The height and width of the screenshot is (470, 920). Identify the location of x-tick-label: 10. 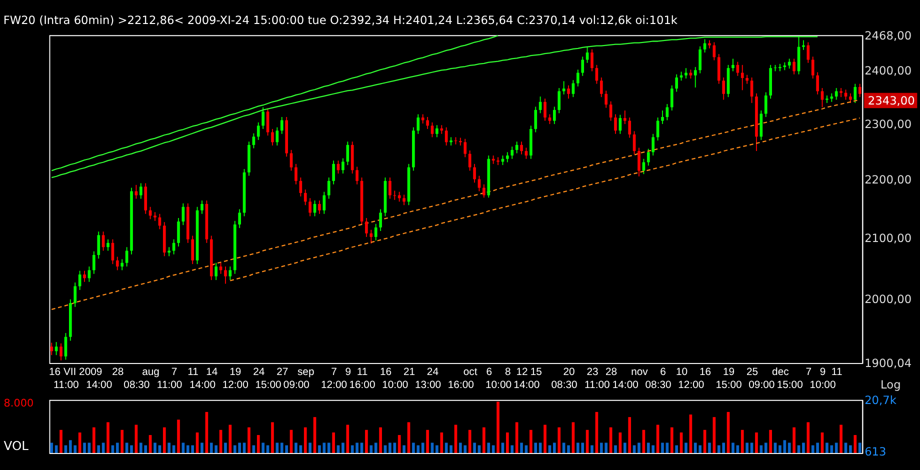
(682, 372).